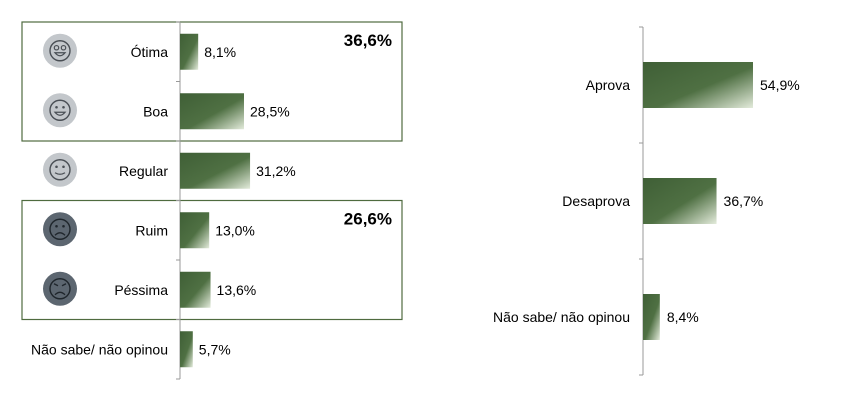  I want to click on value-label: 31,2%, so click(276, 171).